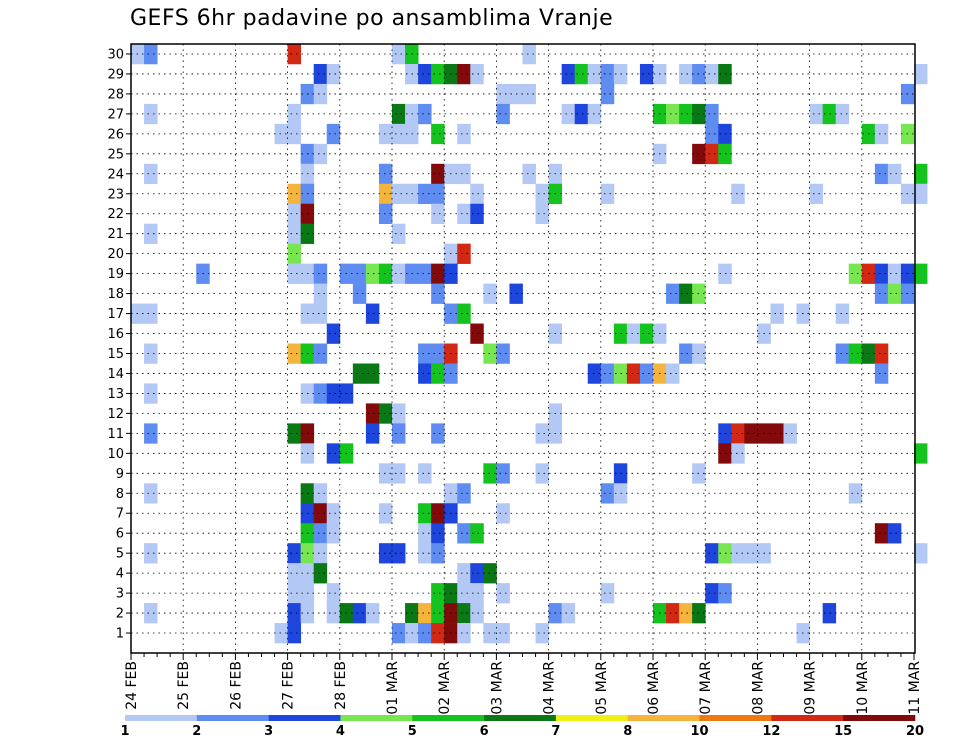 This screenshot has height=742, width=960. Describe the element at coordinates (120, 614) in the screenshot. I see `y-tick-label: 2` at that location.